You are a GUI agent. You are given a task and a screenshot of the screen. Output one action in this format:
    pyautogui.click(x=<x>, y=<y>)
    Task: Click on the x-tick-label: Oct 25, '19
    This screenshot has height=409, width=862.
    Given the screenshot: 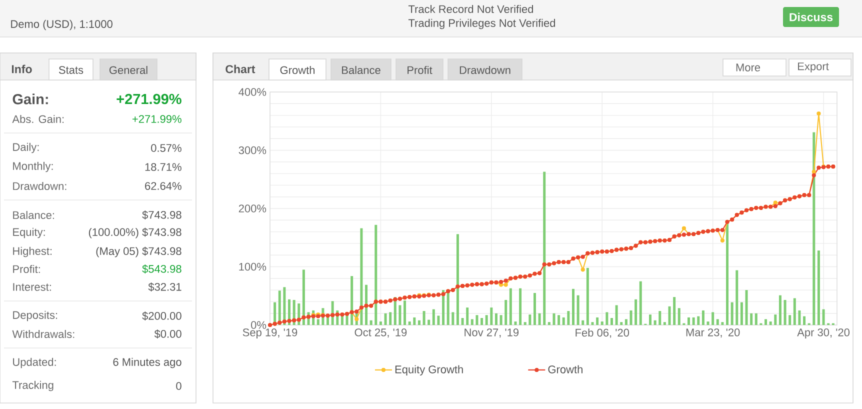 What is the action you would take?
    pyautogui.click(x=380, y=333)
    